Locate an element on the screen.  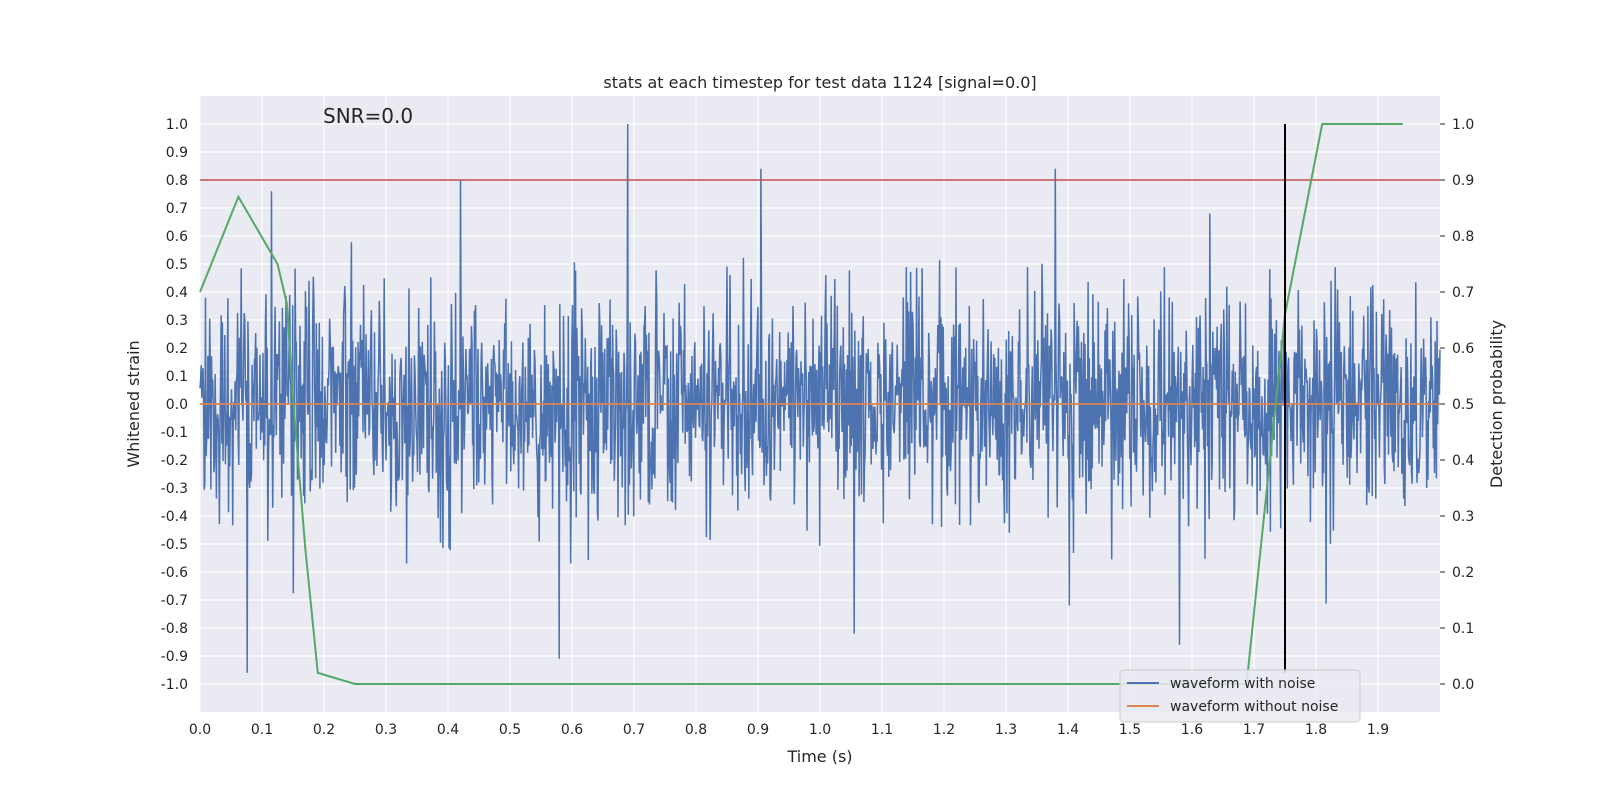
y-tick-label: -0.6 is located at coordinates (174, 573).